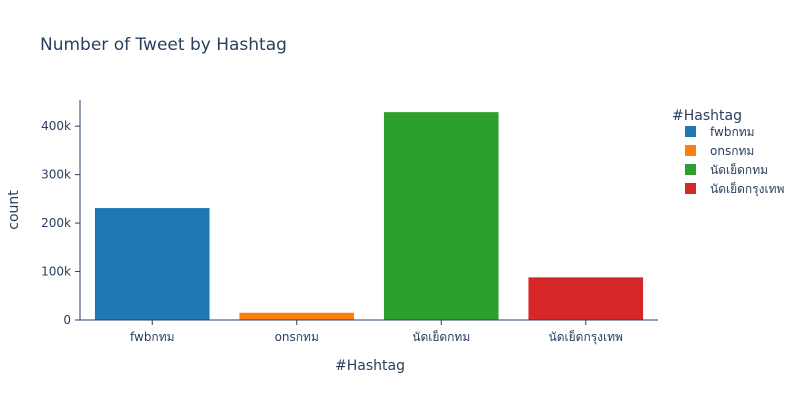 The width and height of the screenshot is (800, 400). What do you see at coordinates (56, 223) in the screenshot?
I see `y-tick-label: 200k` at bounding box center [56, 223].